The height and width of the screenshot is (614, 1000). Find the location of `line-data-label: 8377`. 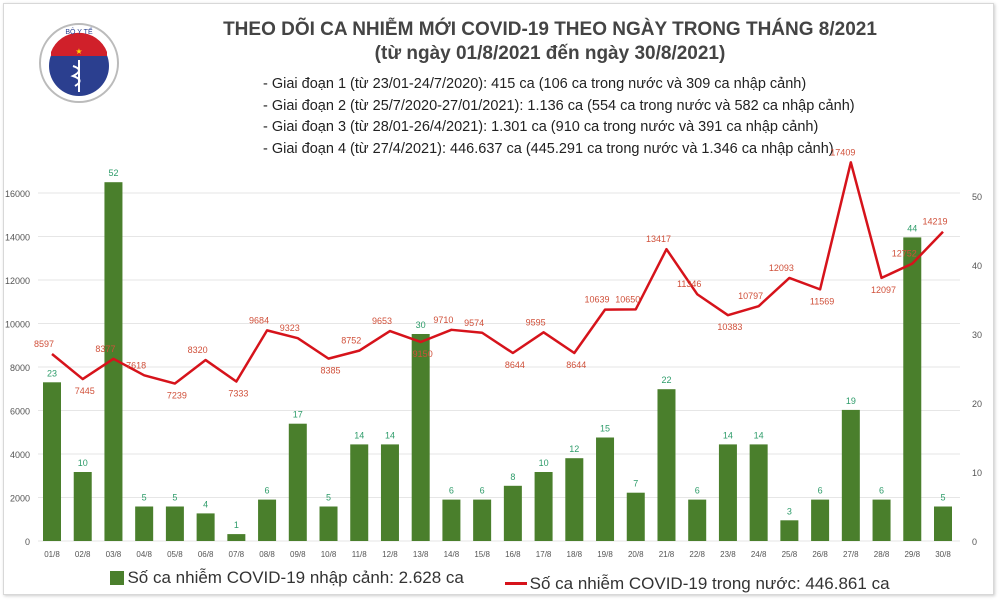

line-data-label: 8377 is located at coordinates (105, 349).